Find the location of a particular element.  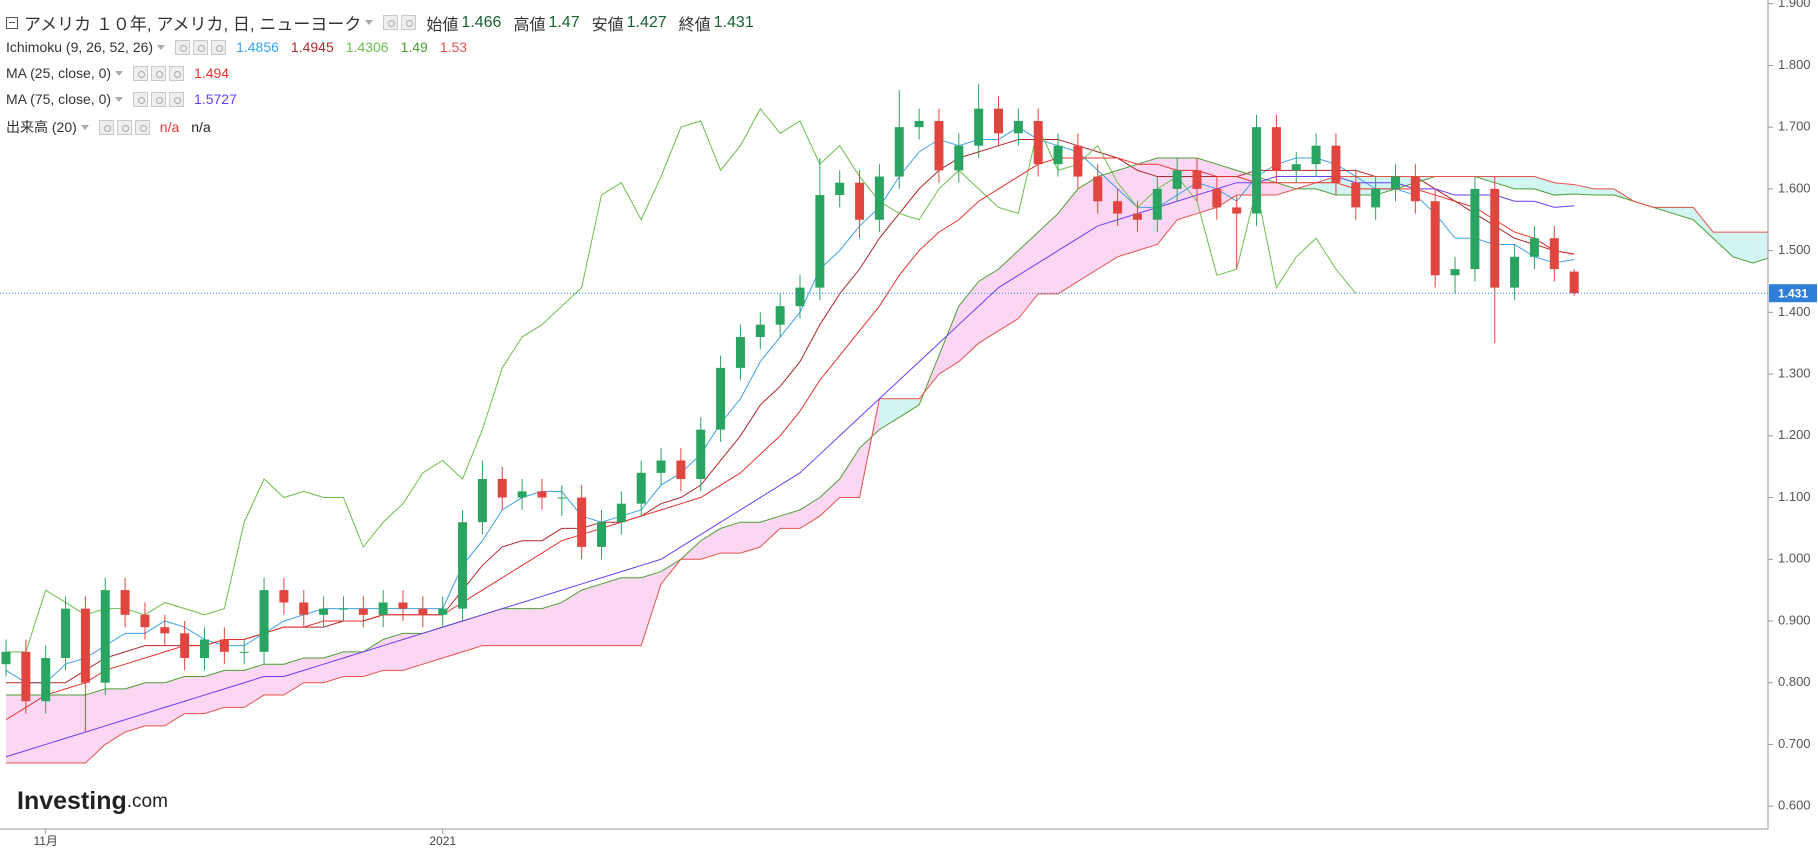

x-tick-label: 2021 is located at coordinates (442, 841).